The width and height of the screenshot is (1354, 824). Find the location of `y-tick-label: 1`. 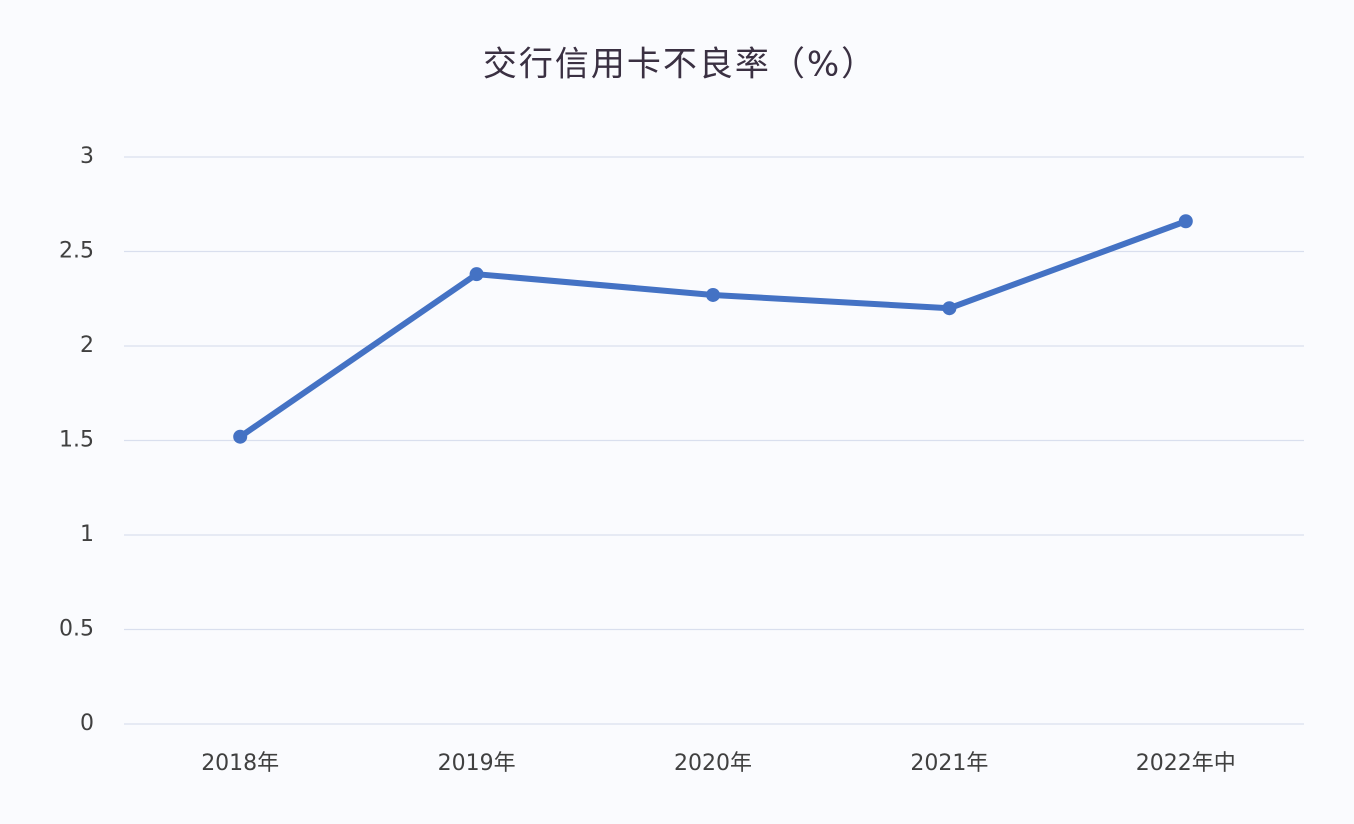

y-tick-label: 1 is located at coordinates (87, 534).